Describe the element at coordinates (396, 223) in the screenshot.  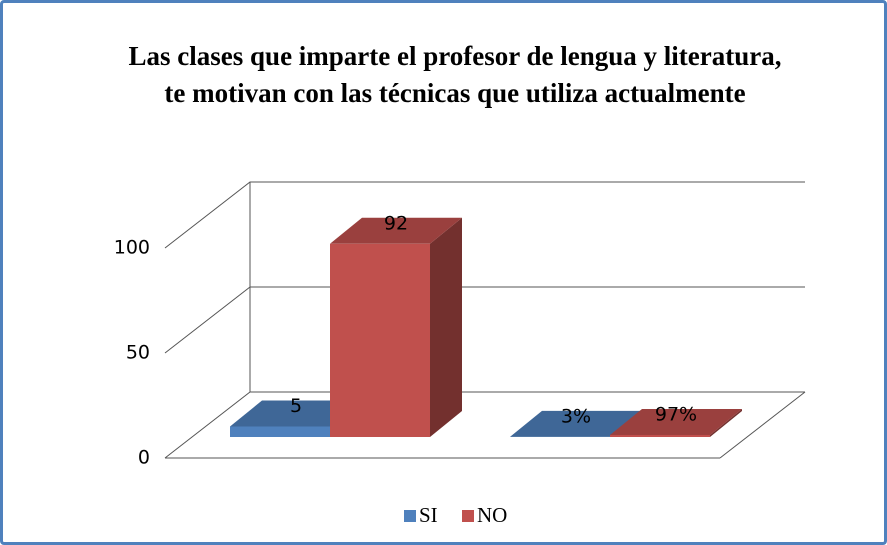
I see `data-label: 92` at that location.